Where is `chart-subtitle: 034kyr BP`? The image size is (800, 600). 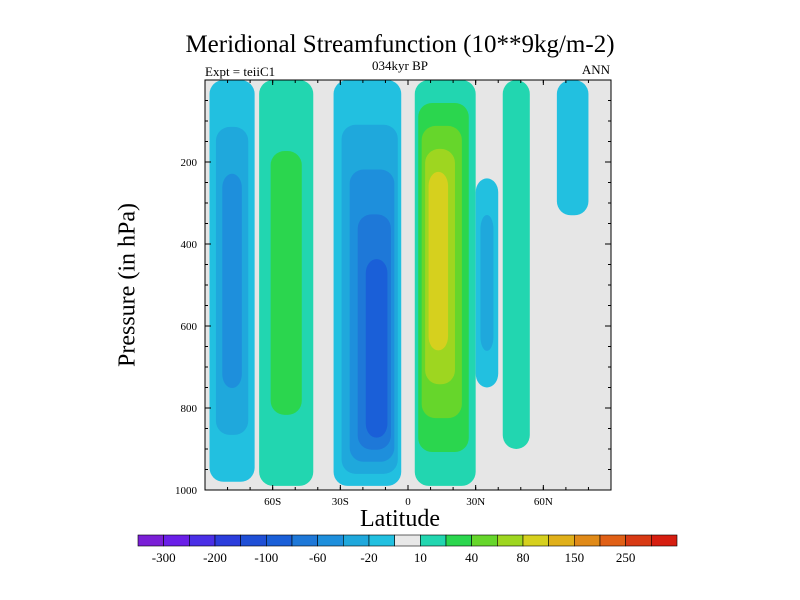
chart-subtitle: 034kyr BP is located at coordinates (400, 65).